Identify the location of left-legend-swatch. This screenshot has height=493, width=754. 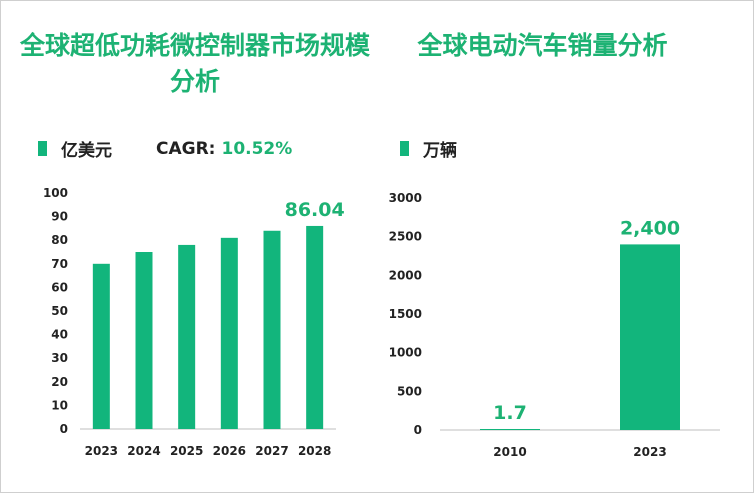
(42, 148).